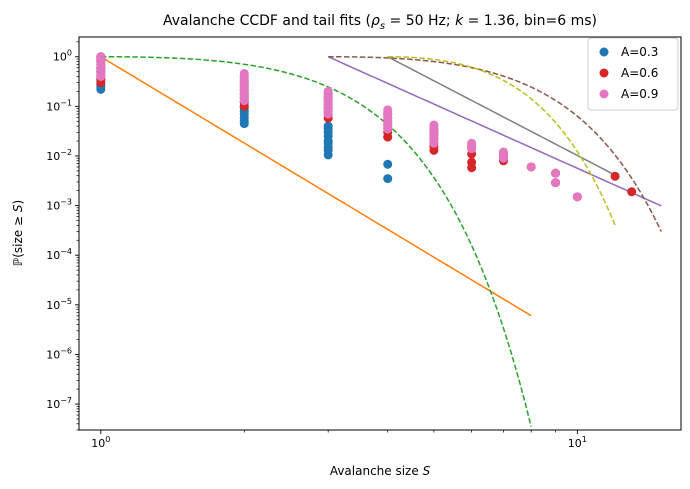 This screenshot has width=690, height=489. What do you see at coordinates (59, 155) in the screenshot?
I see `y-tick-label: 10⁻²` at bounding box center [59, 155].